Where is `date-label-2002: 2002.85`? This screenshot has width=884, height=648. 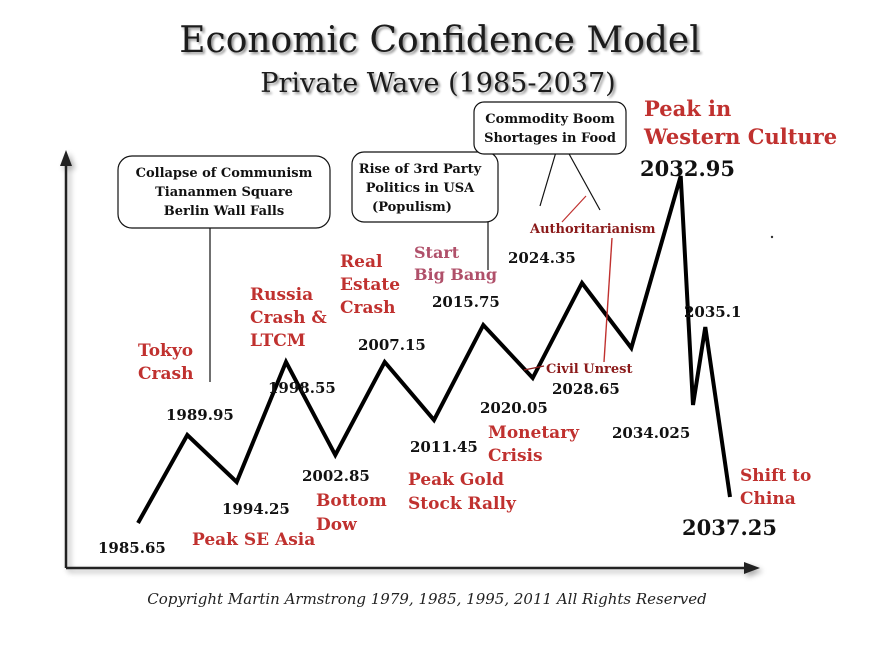
date-label-2002: 2002.85 is located at coordinates (336, 476).